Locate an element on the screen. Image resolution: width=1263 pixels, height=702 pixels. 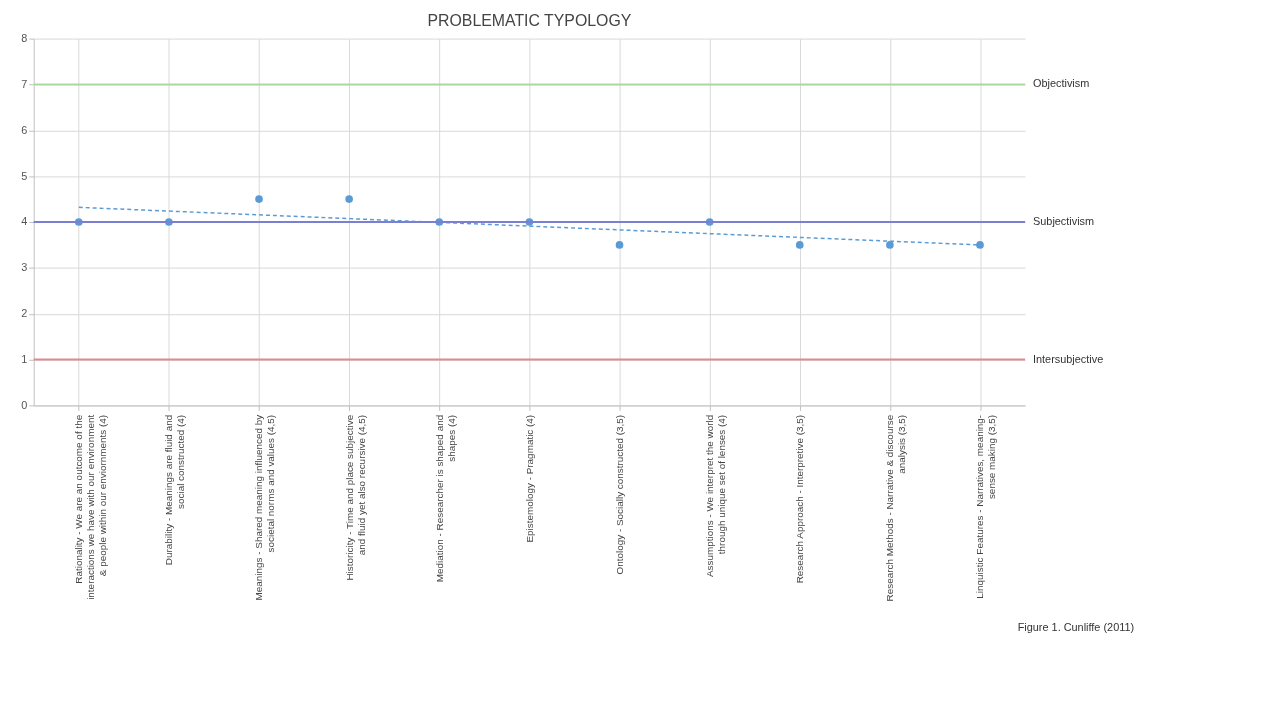
y-tick-label: 5 is located at coordinates (24, 175).